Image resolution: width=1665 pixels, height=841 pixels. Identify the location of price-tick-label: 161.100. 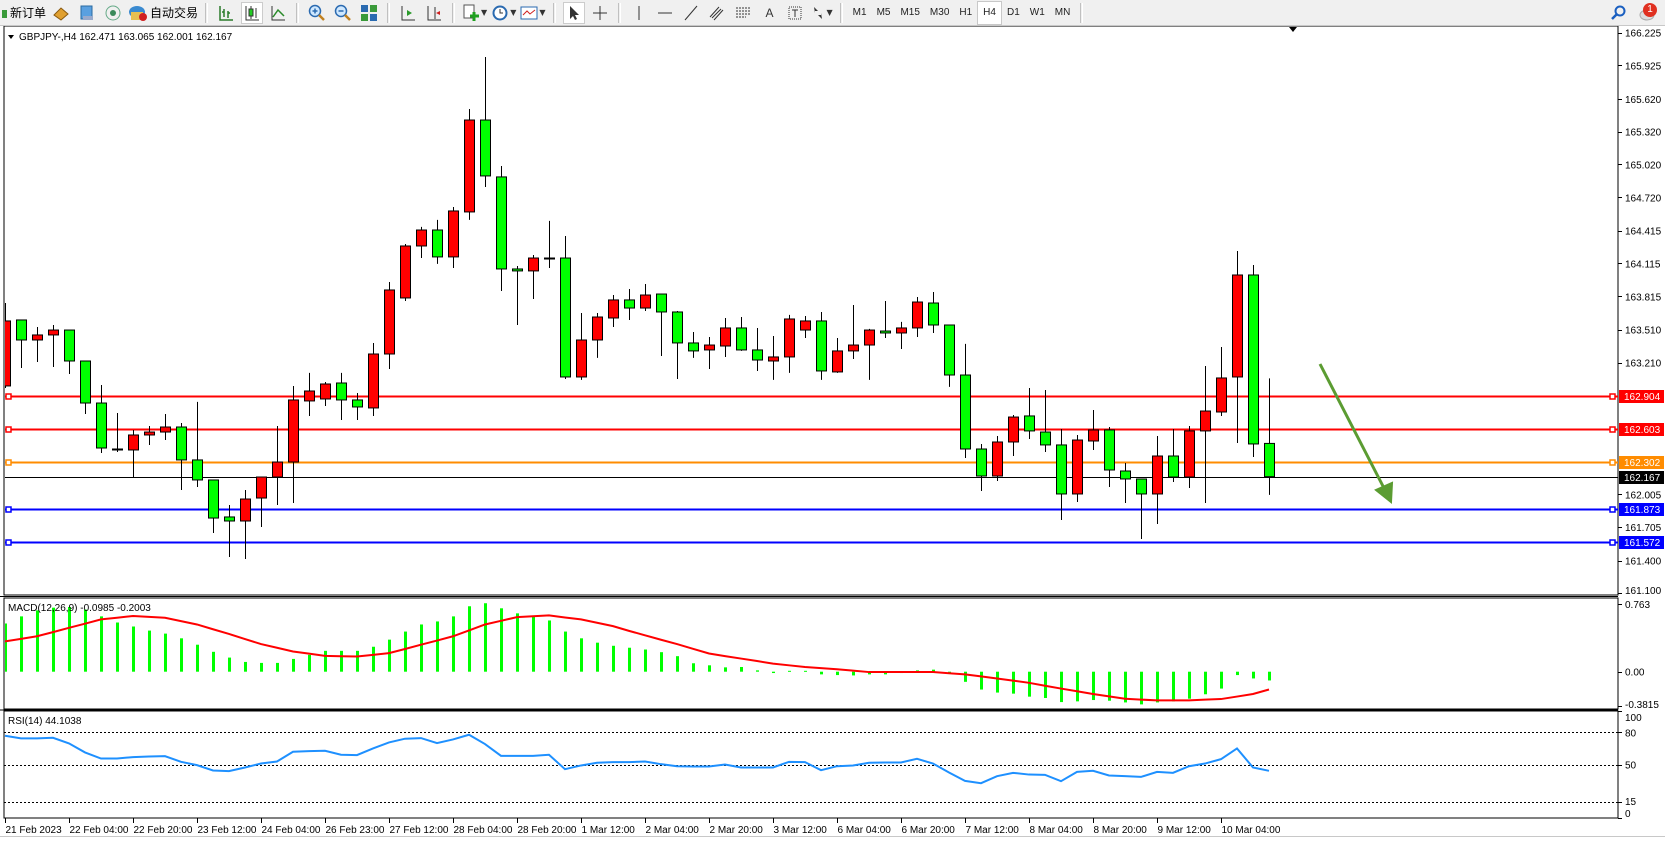
(1643, 591).